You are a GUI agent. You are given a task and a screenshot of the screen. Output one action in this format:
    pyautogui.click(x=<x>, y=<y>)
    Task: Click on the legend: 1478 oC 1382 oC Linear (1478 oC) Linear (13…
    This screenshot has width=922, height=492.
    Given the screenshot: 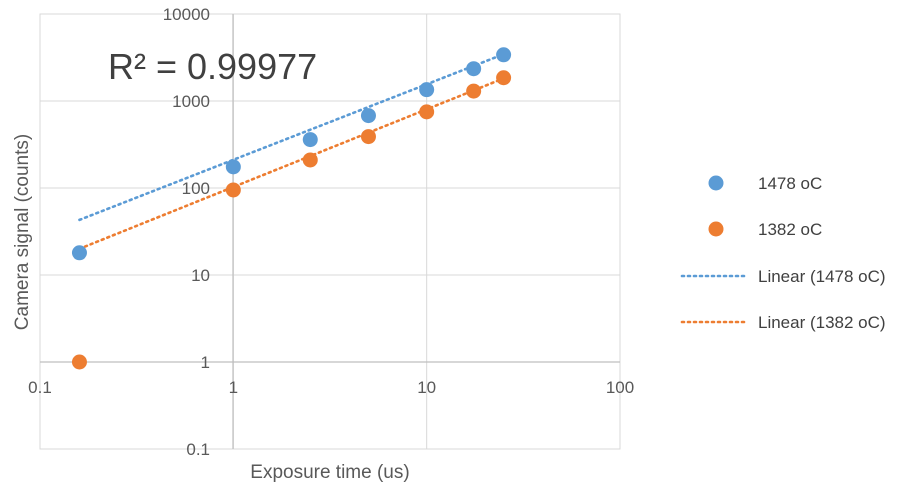 What is the action you would take?
    pyautogui.click(x=783, y=253)
    